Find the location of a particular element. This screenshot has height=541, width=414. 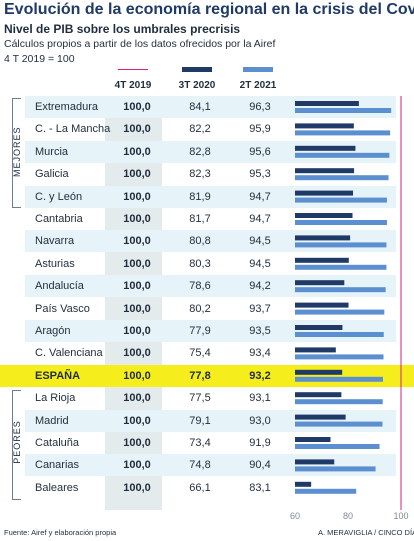

table-row: La Rioja 100,0 77,5 93,1 is located at coordinates (210, 398).